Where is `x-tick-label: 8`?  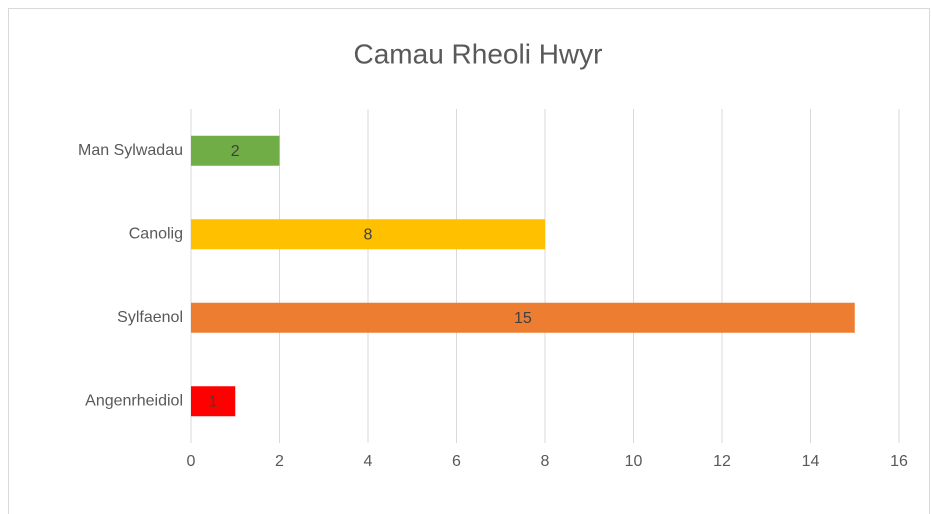 x-tick-label: 8 is located at coordinates (545, 461).